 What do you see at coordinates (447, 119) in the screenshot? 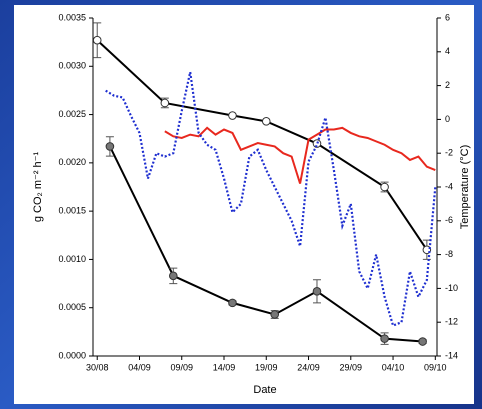
I see `y2-tick-label: 0` at bounding box center [447, 119].